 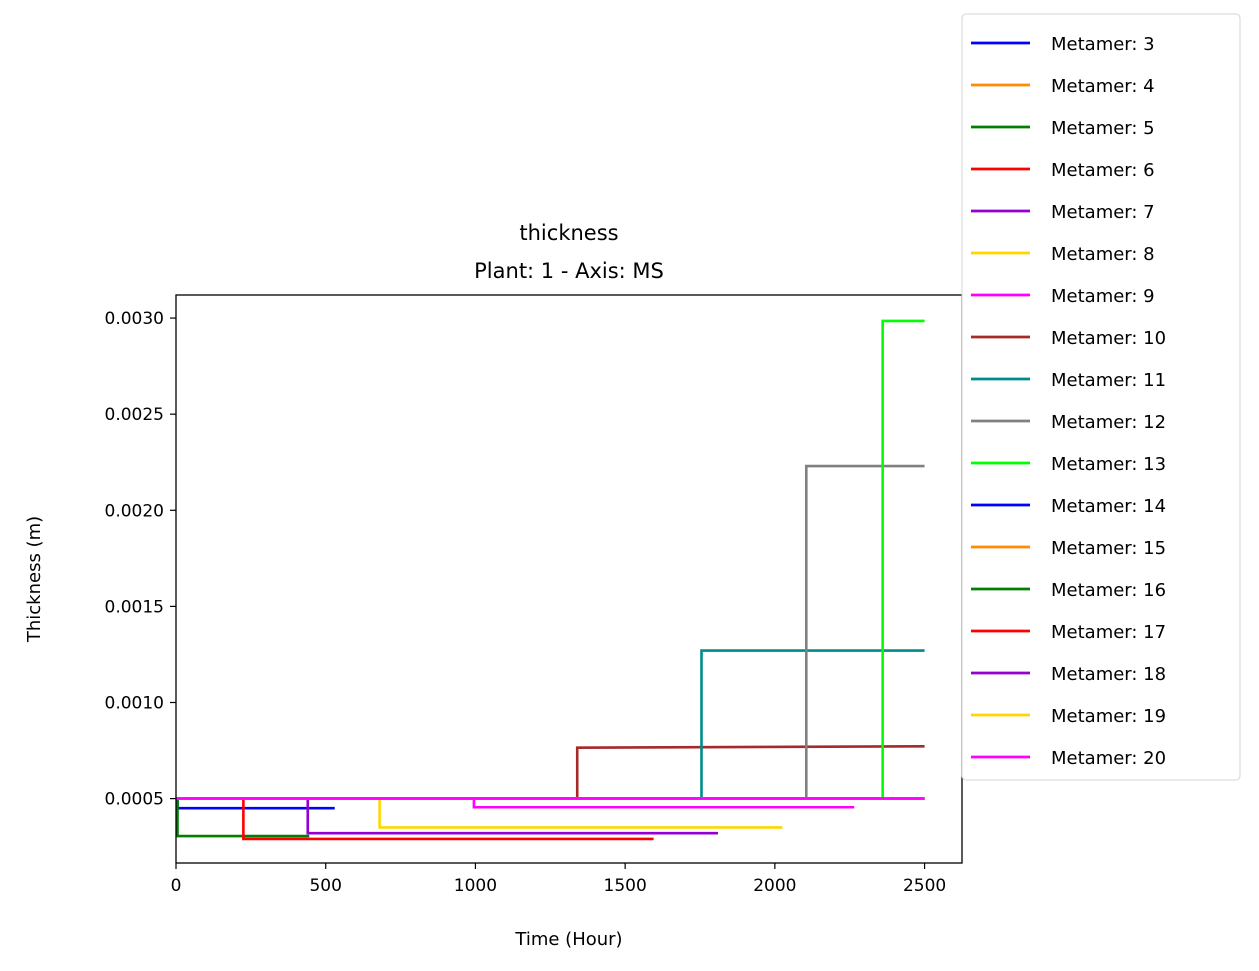 What do you see at coordinates (558, 879) in the screenshot?
I see `x-axis: 0 500 1000 1500 2000 2500` at bounding box center [558, 879].